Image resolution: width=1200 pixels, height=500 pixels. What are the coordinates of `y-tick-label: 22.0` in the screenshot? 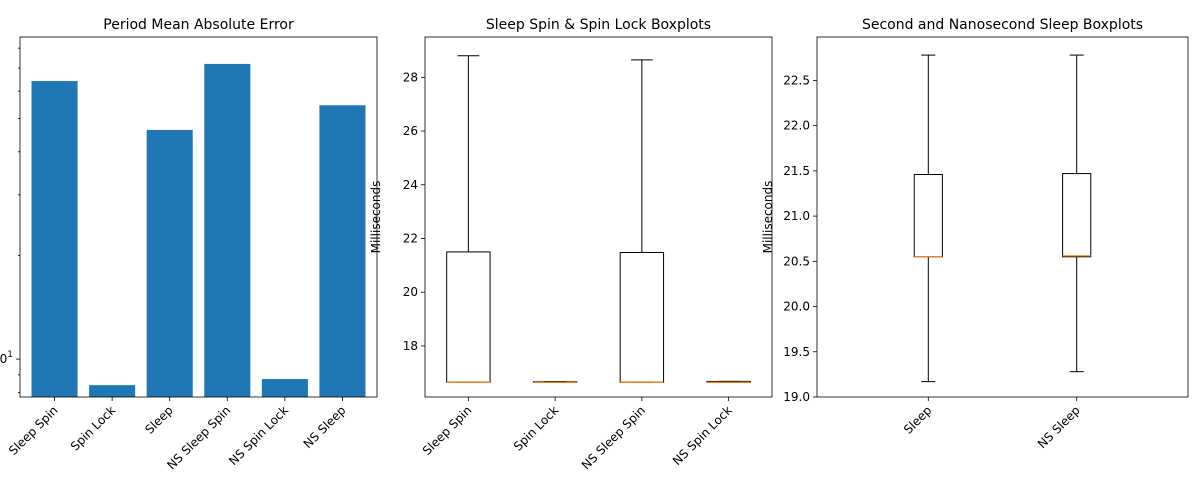 It's located at (796, 126).